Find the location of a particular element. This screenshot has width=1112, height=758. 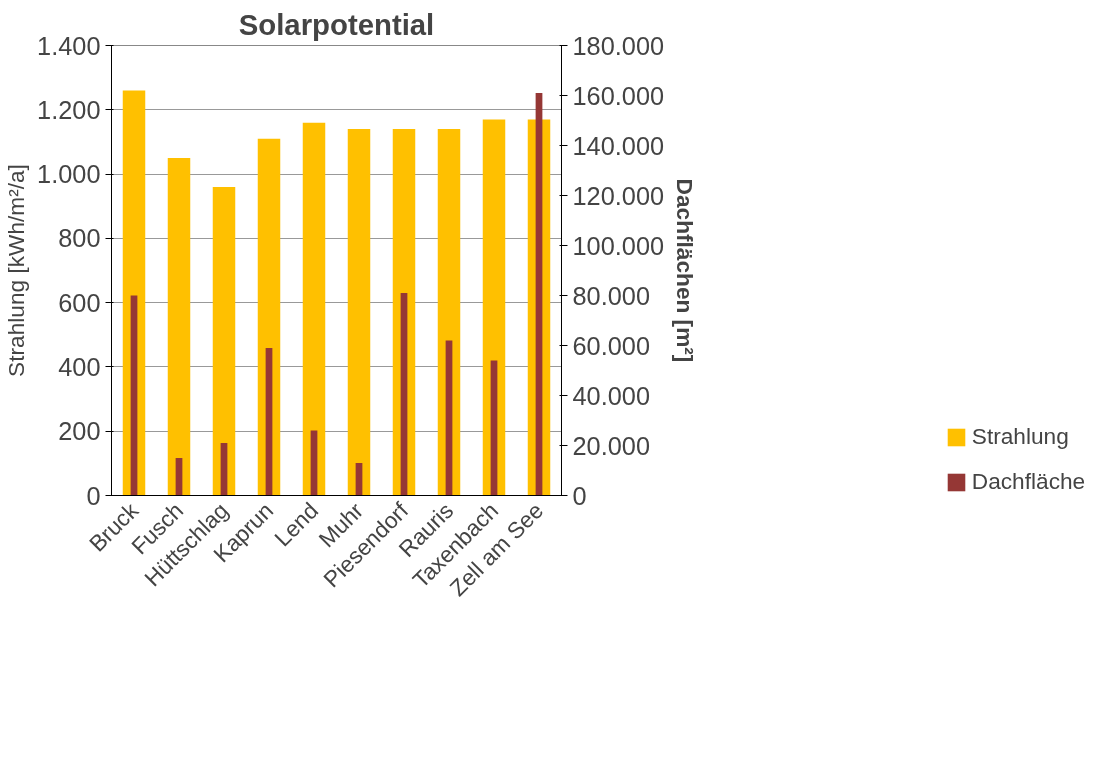

y-tick-label: 1.400 is located at coordinates (69, 45).